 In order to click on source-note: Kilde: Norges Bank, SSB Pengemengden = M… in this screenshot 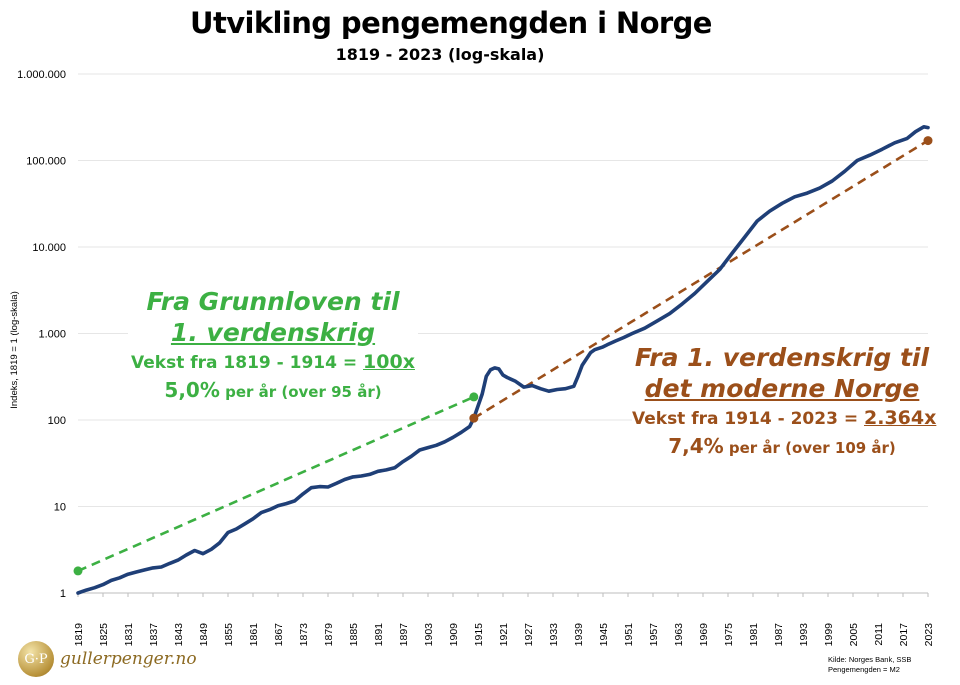, I will do `click(869, 665)`.